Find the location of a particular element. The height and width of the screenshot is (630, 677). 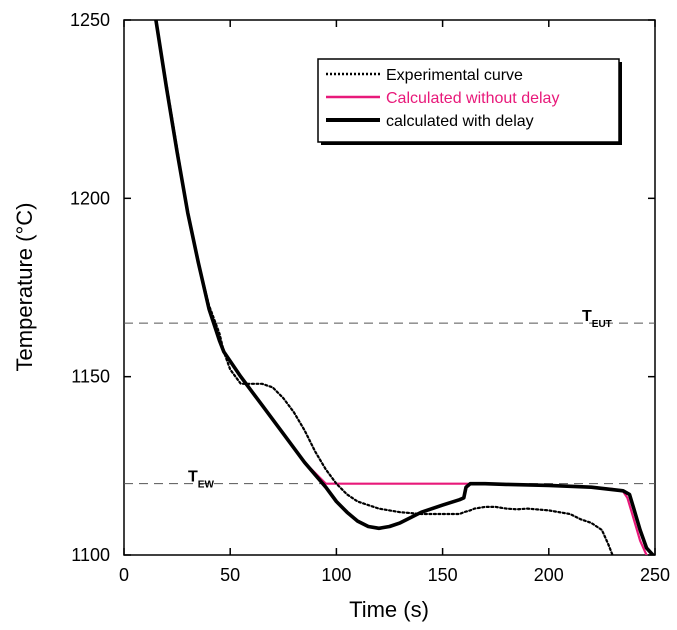

legend-label-without-delay: Calculated without delay is located at coordinates (472, 98).